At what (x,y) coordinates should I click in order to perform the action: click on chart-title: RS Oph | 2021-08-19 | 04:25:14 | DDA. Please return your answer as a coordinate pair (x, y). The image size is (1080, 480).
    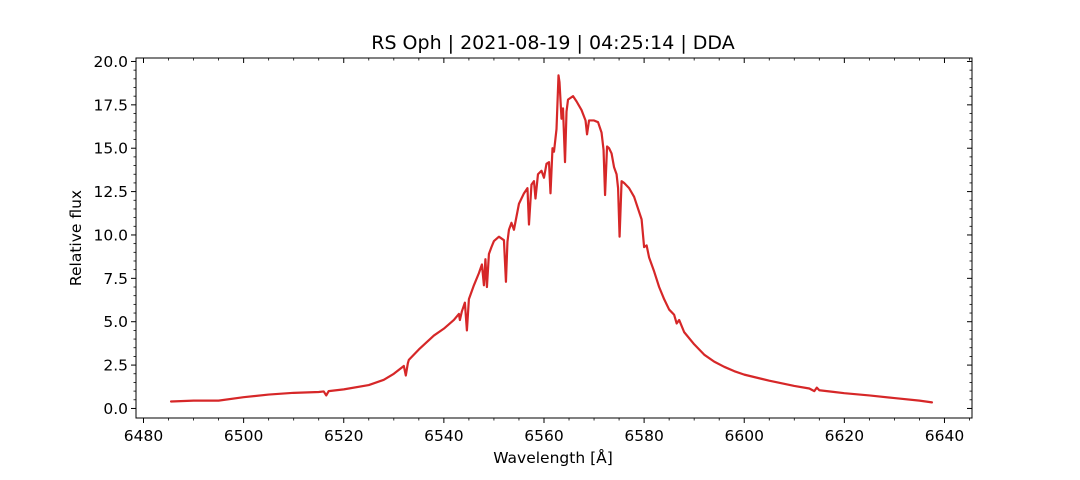
    Looking at the image, I should click on (552, 43).